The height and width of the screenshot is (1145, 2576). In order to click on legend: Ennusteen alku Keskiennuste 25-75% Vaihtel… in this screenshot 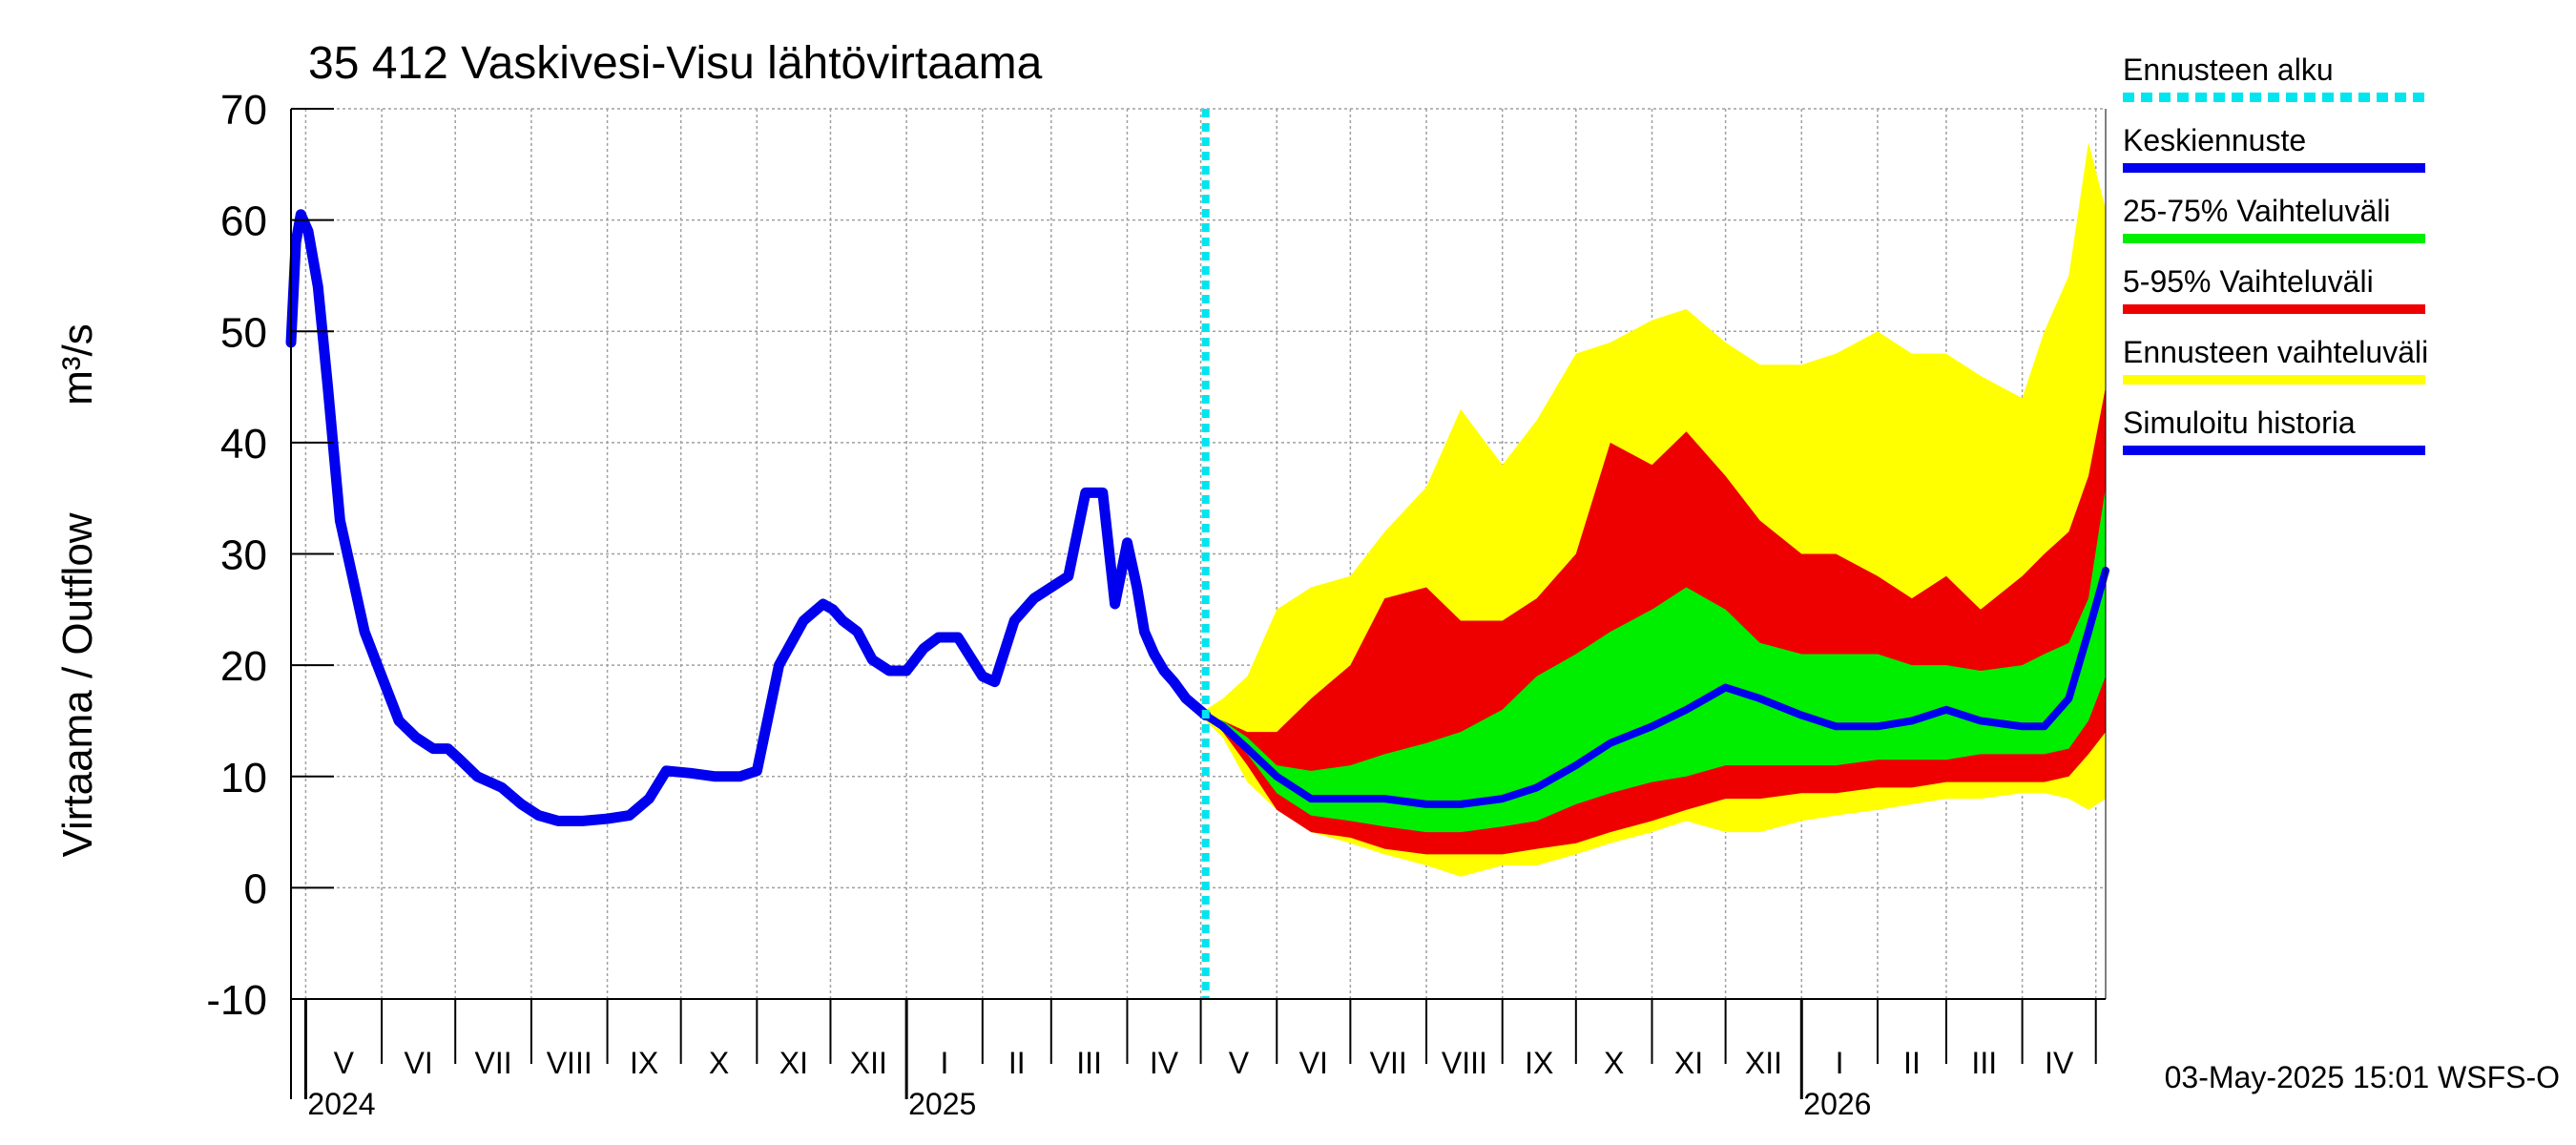, I will do `click(2275, 254)`.